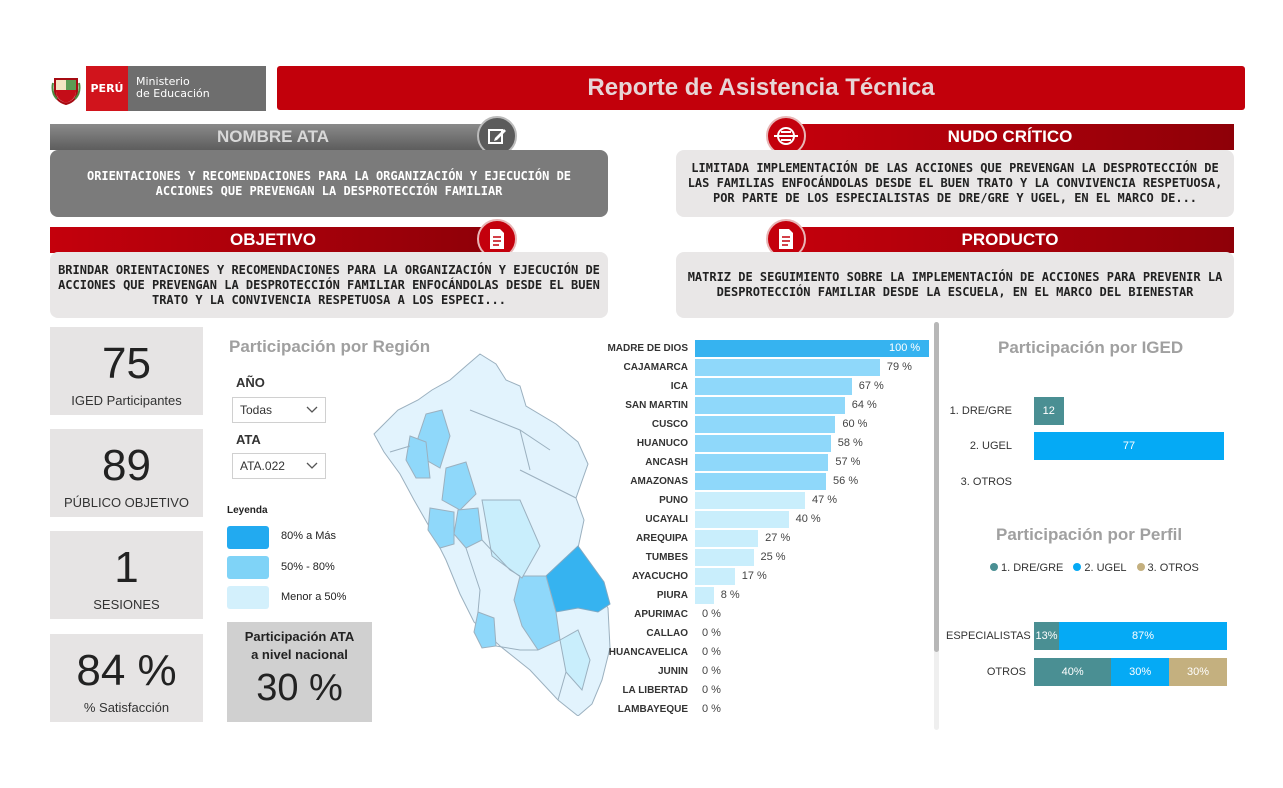 The image size is (1283, 788). Describe the element at coordinates (248, 597) in the screenshot. I see `legend-swatch-low` at that location.